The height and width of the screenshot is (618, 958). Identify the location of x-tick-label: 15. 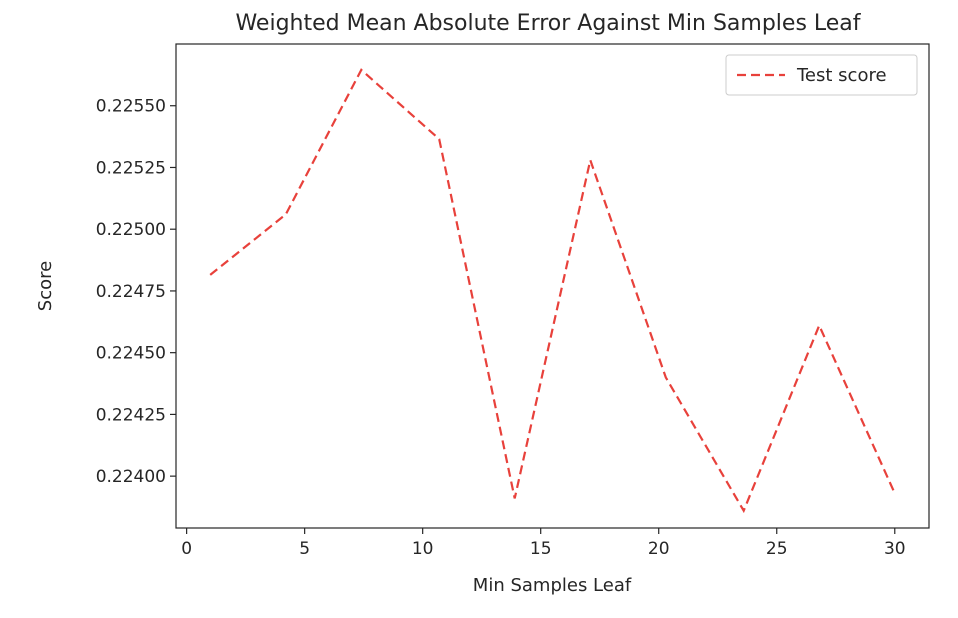
(541, 549).